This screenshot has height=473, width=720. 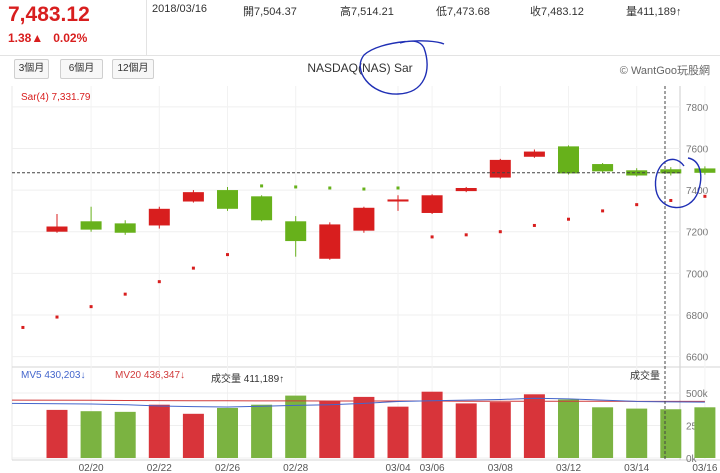 What do you see at coordinates (180, 9) in the screenshot?
I see `quote-date: 2018/03/16` at bounding box center [180, 9].